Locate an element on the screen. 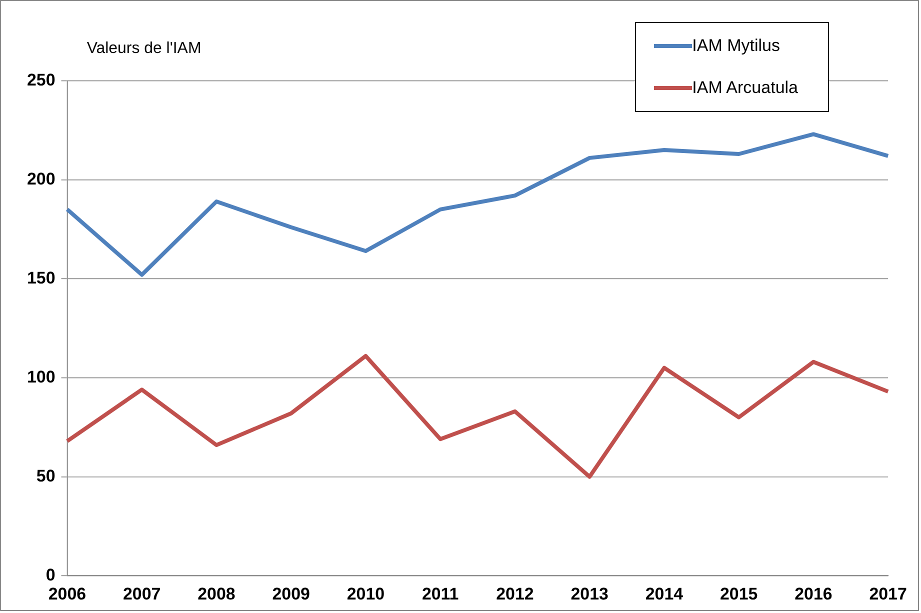 Image resolution: width=921 pixels, height=613 pixels. x-tick-label: 2013 is located at coordinates (589, 594).